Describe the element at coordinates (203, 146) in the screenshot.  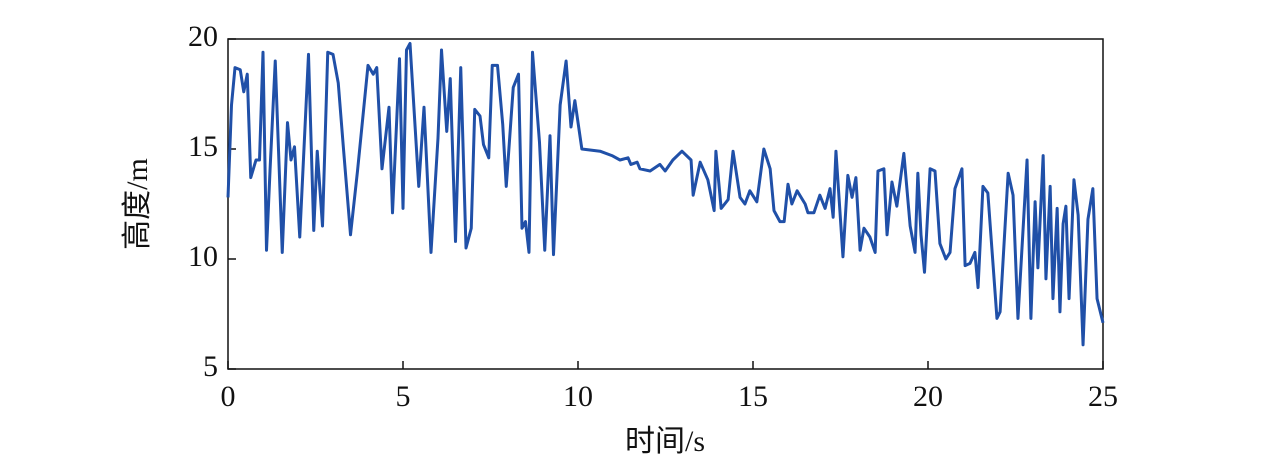
I see `y-tick-label: 15` at that location.